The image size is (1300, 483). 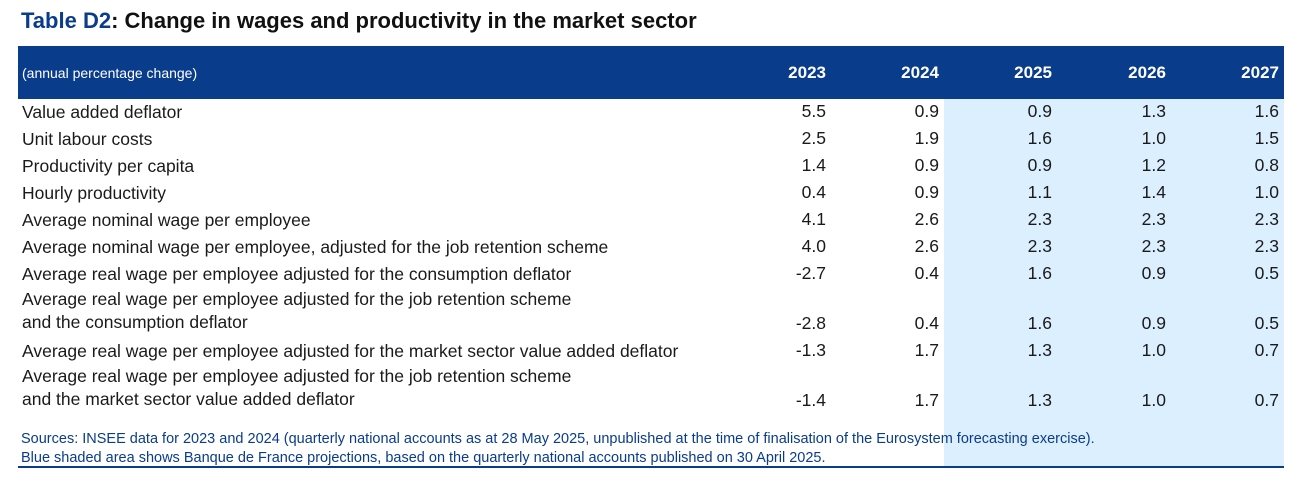 What do you see at coordinates (807, 72) in the screenshot?
I see `year-header-0: 2023` at bounding box center [807, 72].